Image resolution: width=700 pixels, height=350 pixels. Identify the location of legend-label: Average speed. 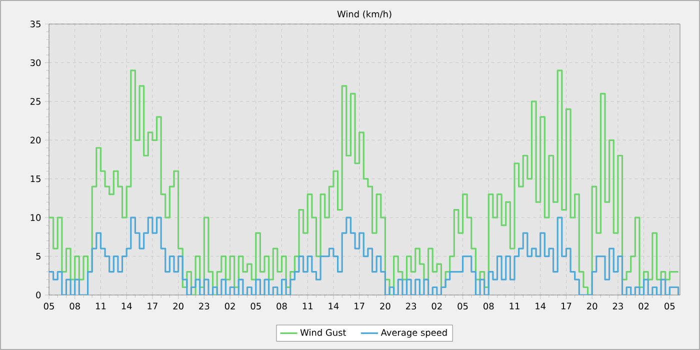
(413, 333).